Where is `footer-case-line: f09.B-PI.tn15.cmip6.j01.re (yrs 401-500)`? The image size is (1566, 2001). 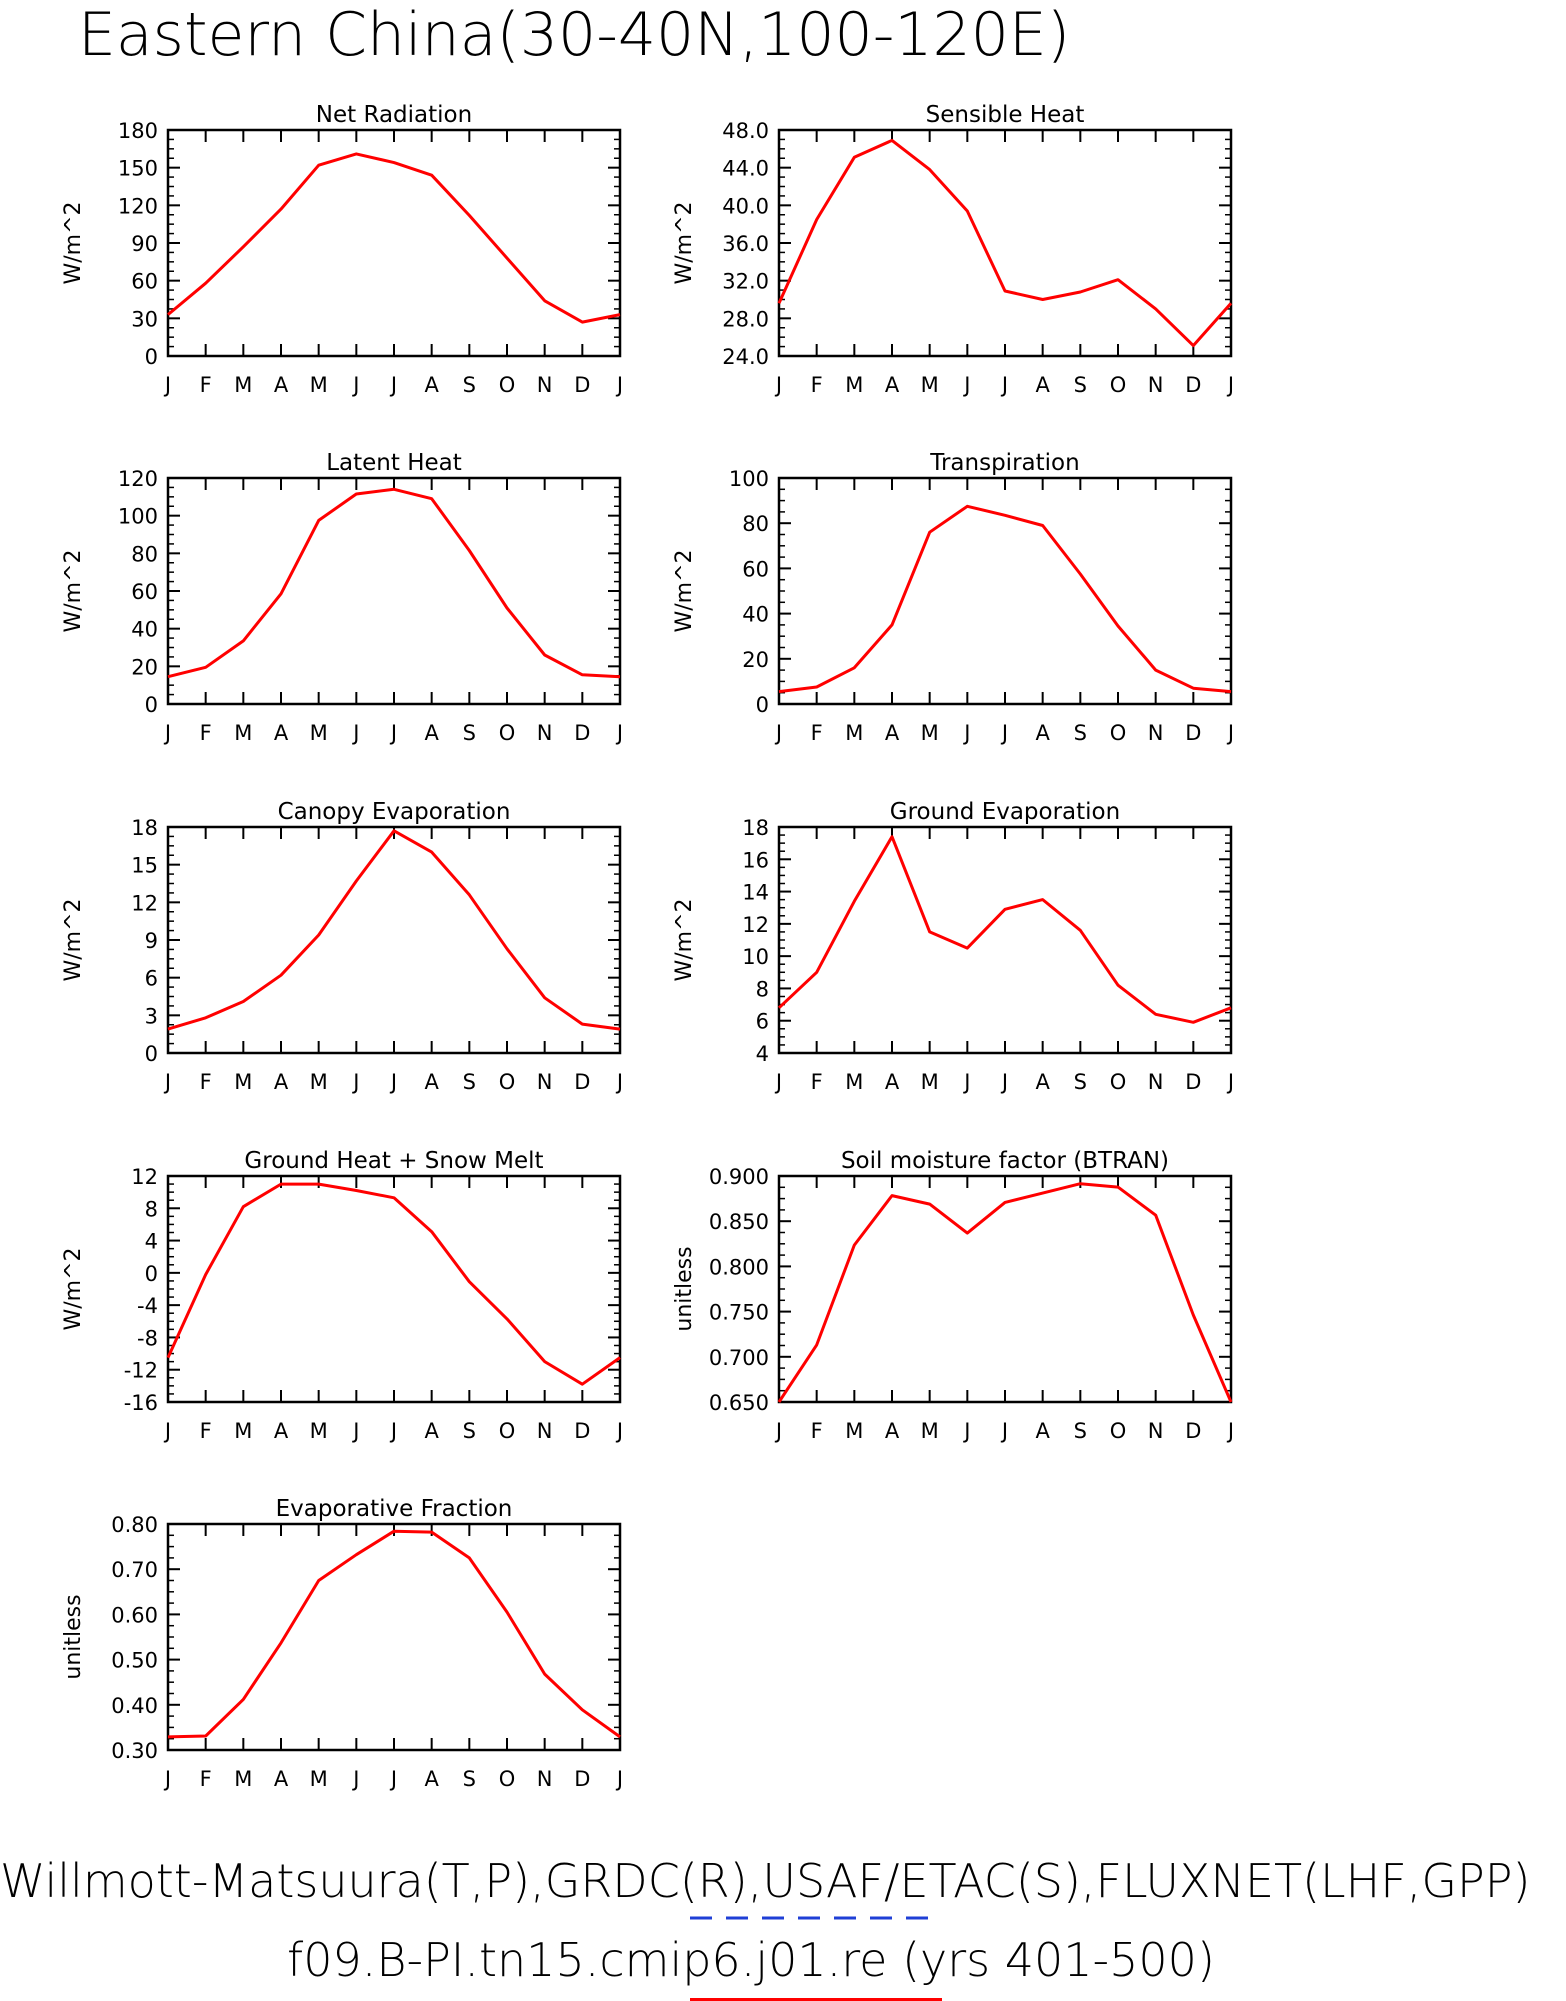 footer-case-line: f09.B-PI.tn15.cmip6.j01.re (yrs 401-500) is located at coordinates (751, 1960).